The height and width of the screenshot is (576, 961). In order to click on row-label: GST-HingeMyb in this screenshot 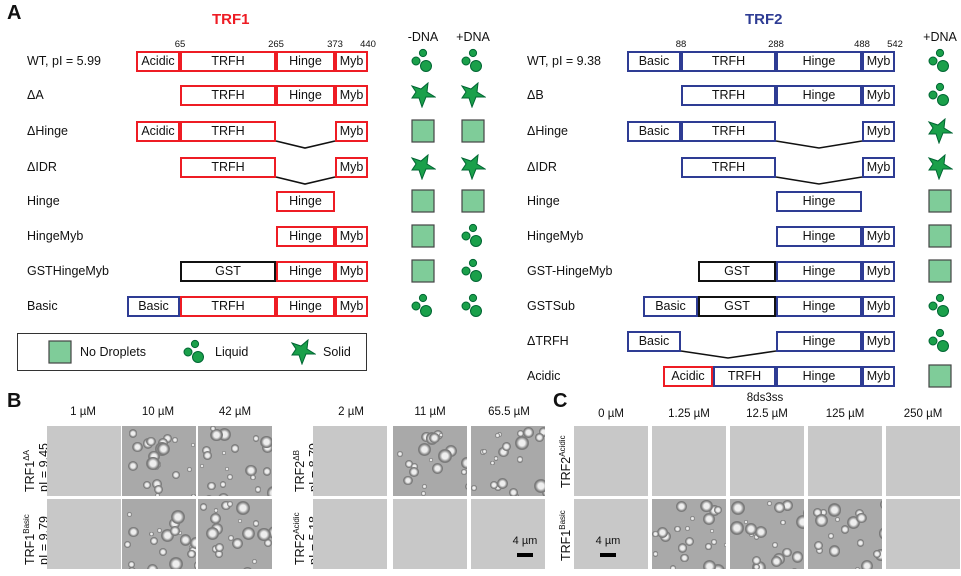, I will do `click(570, 271)`.